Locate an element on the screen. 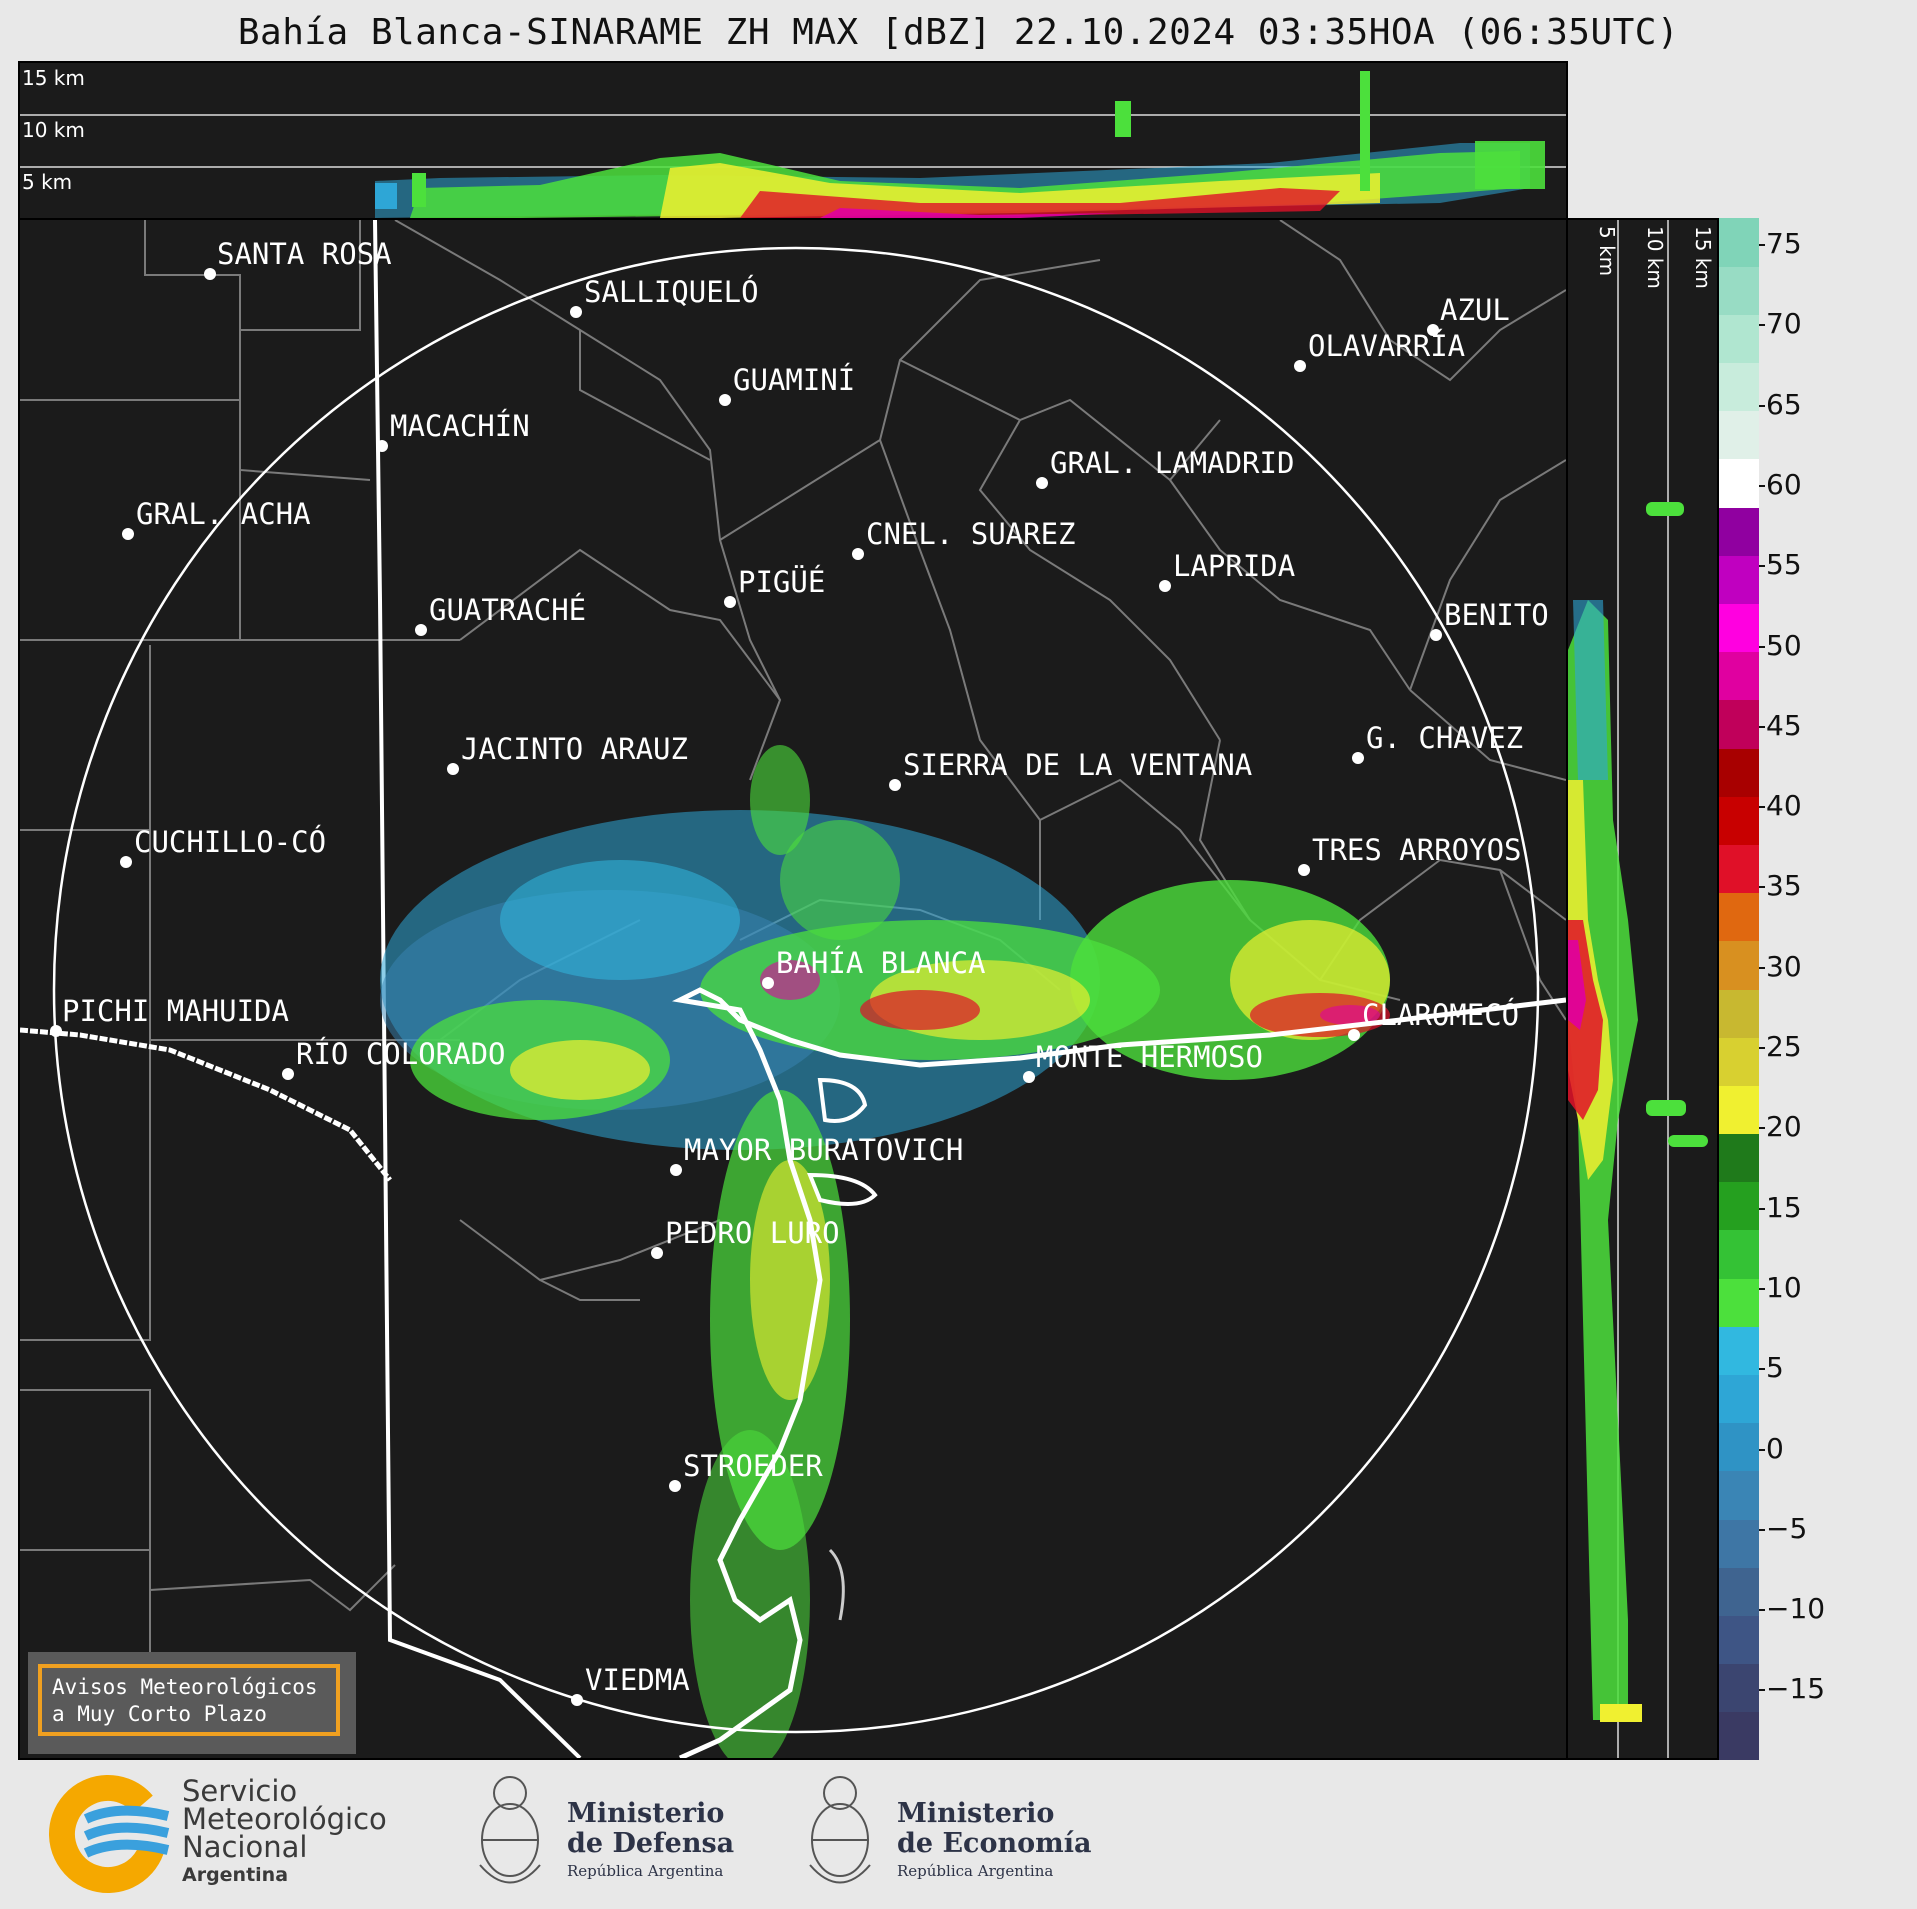  place-marker-salliquelo is located at coordinates (576, 312).